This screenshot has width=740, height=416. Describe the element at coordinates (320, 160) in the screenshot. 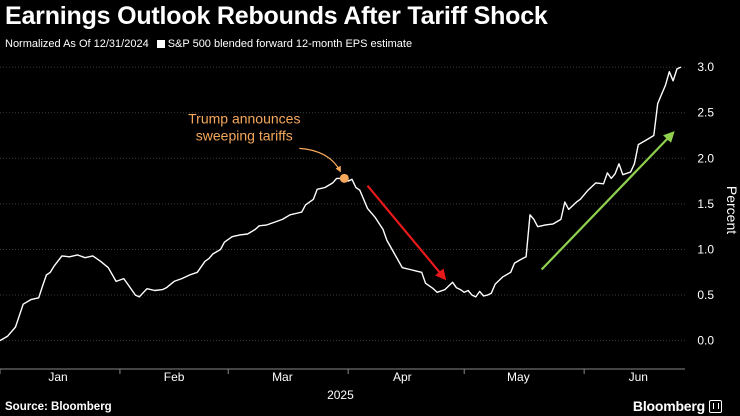

I see `annotation-leader` at that location.